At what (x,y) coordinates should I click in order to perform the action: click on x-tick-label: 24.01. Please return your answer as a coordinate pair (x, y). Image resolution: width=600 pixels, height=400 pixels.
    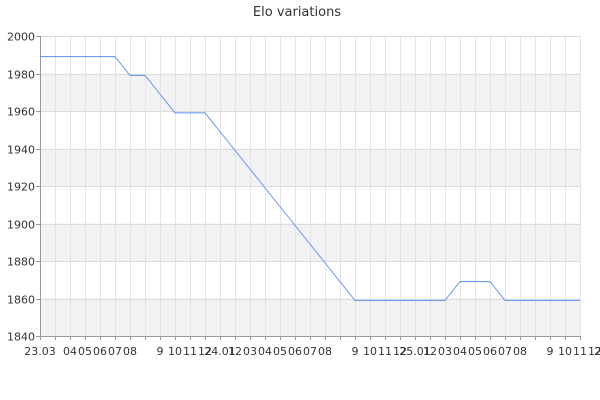
    Looking at the image, I should click on (220, 351).